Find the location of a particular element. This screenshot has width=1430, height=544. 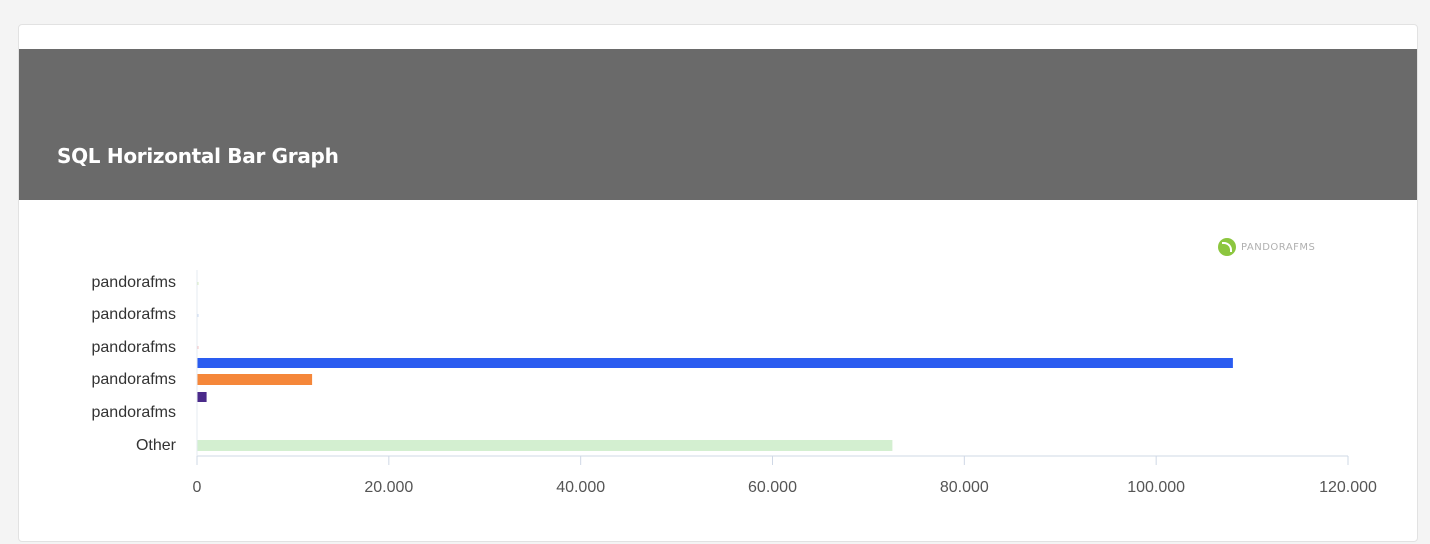

widget-title: SQL Horizontal Bar Graph is located at coordinates (198, 156).